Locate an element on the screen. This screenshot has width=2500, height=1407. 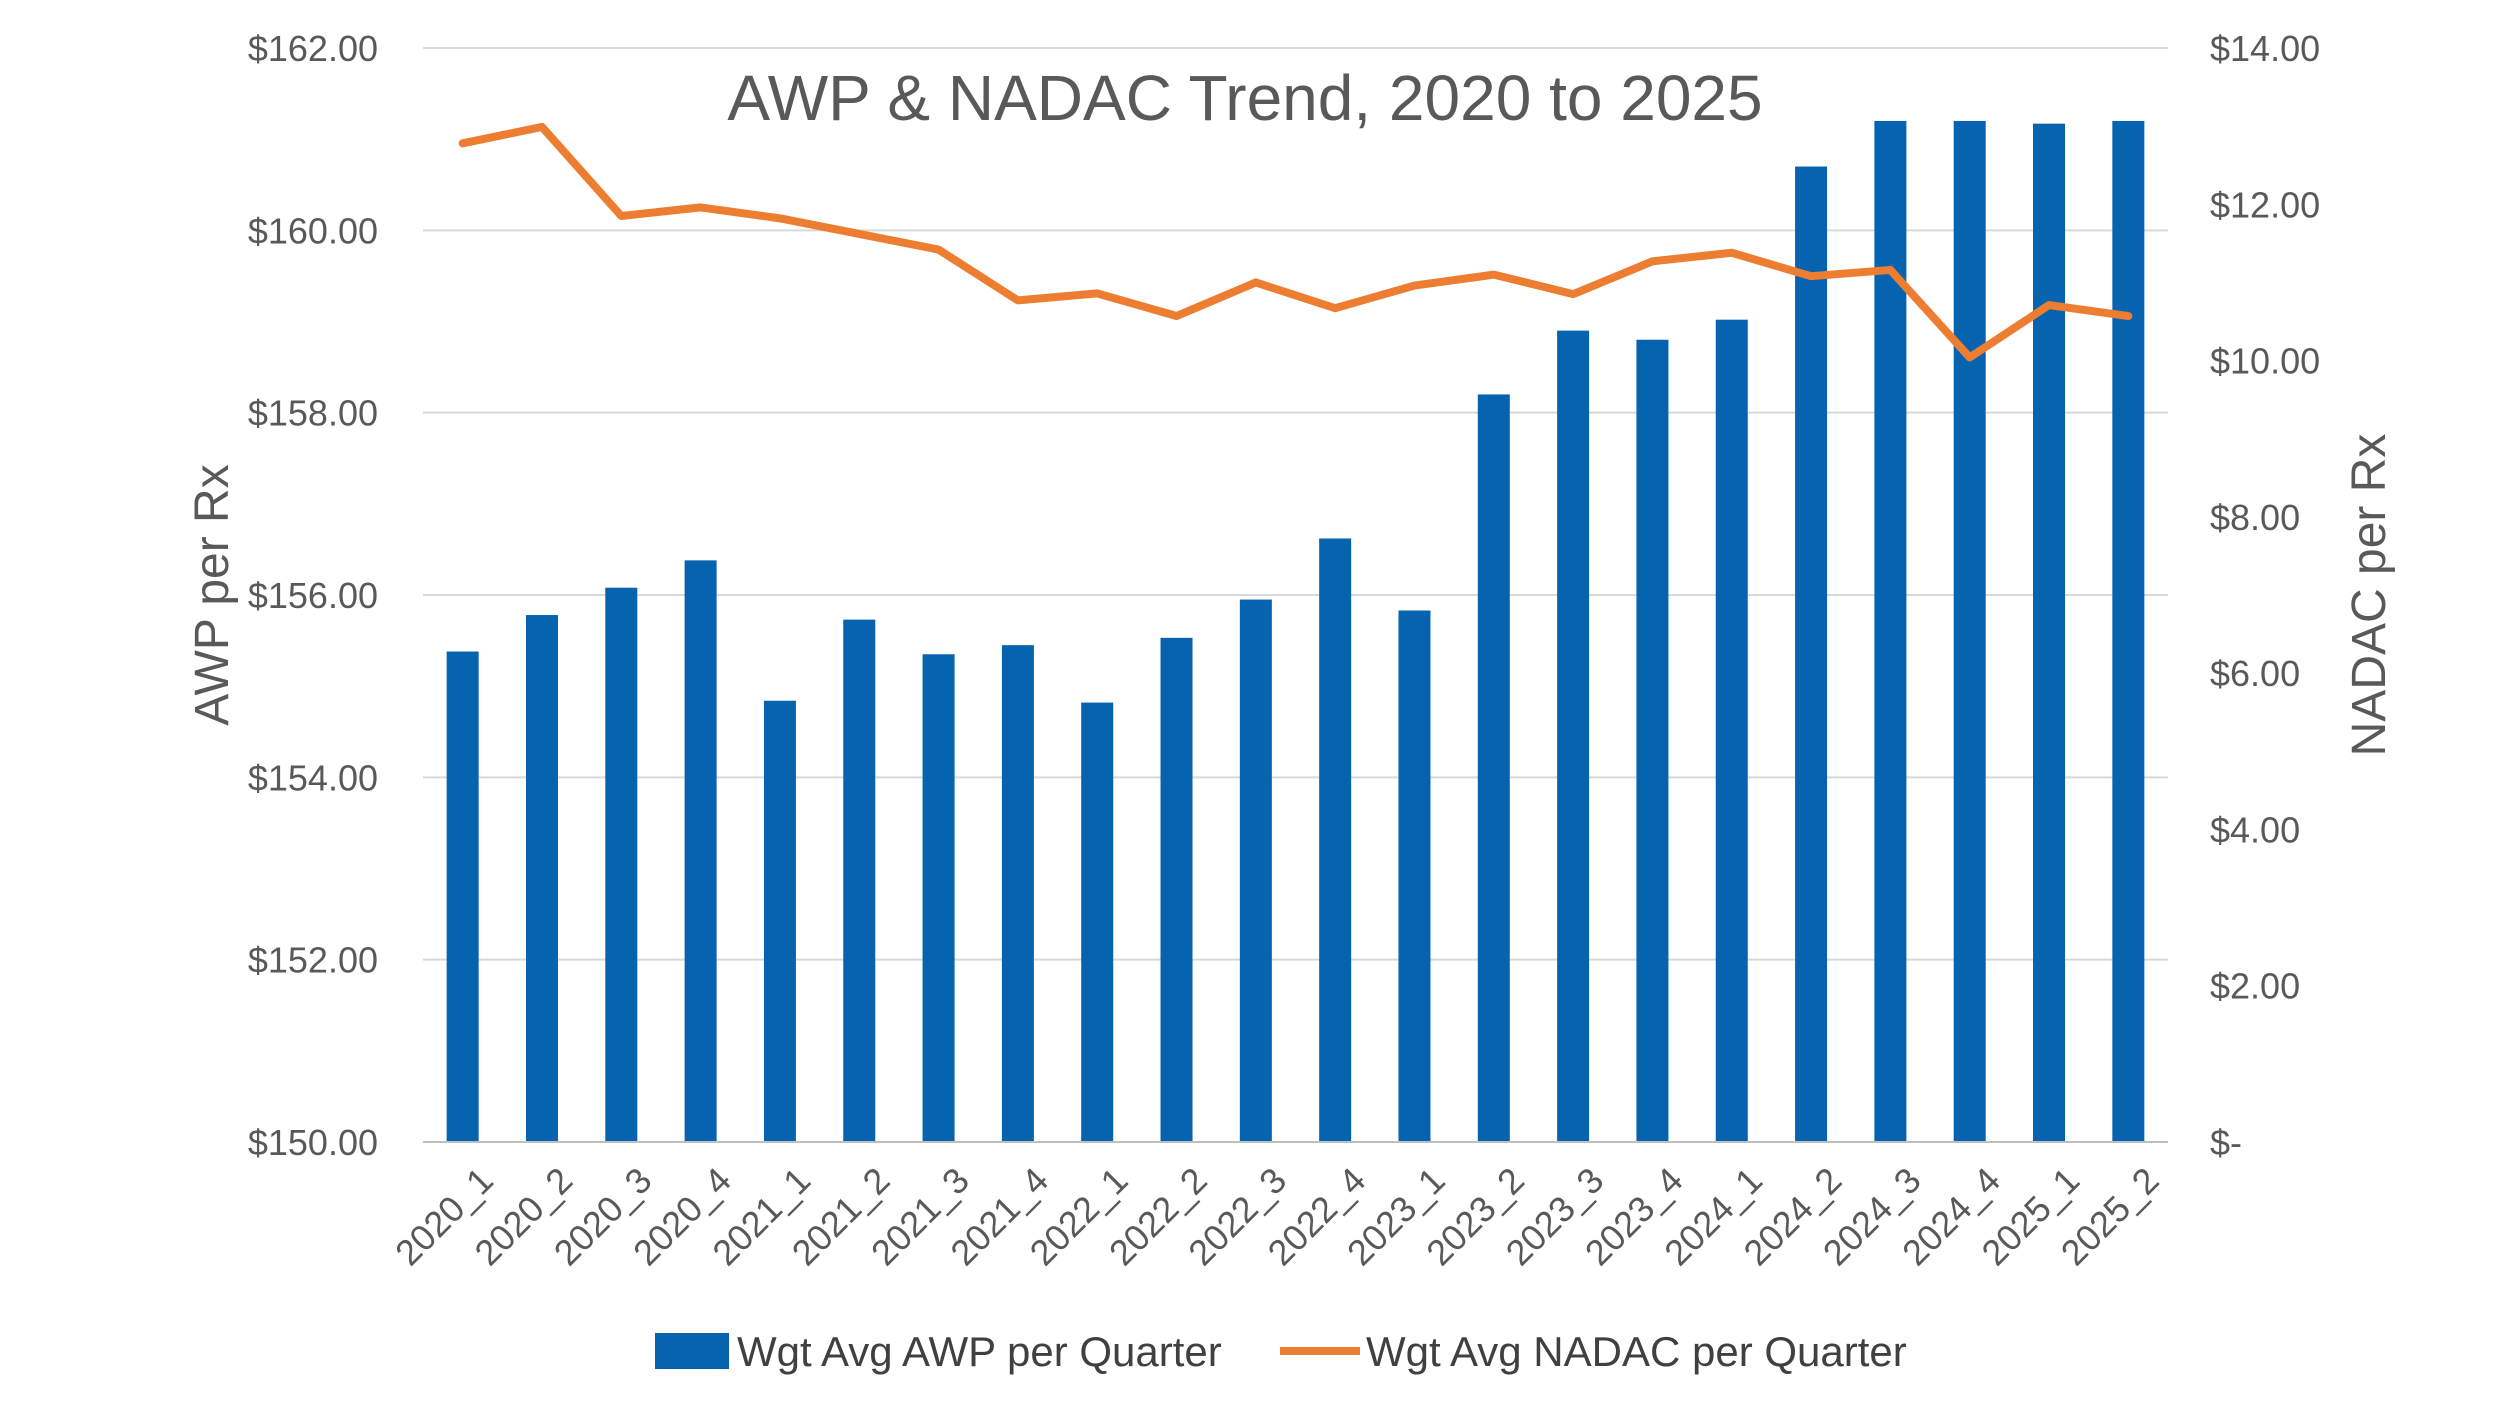
left-tick-label: $156.00 is located at coordinates (313, 595).